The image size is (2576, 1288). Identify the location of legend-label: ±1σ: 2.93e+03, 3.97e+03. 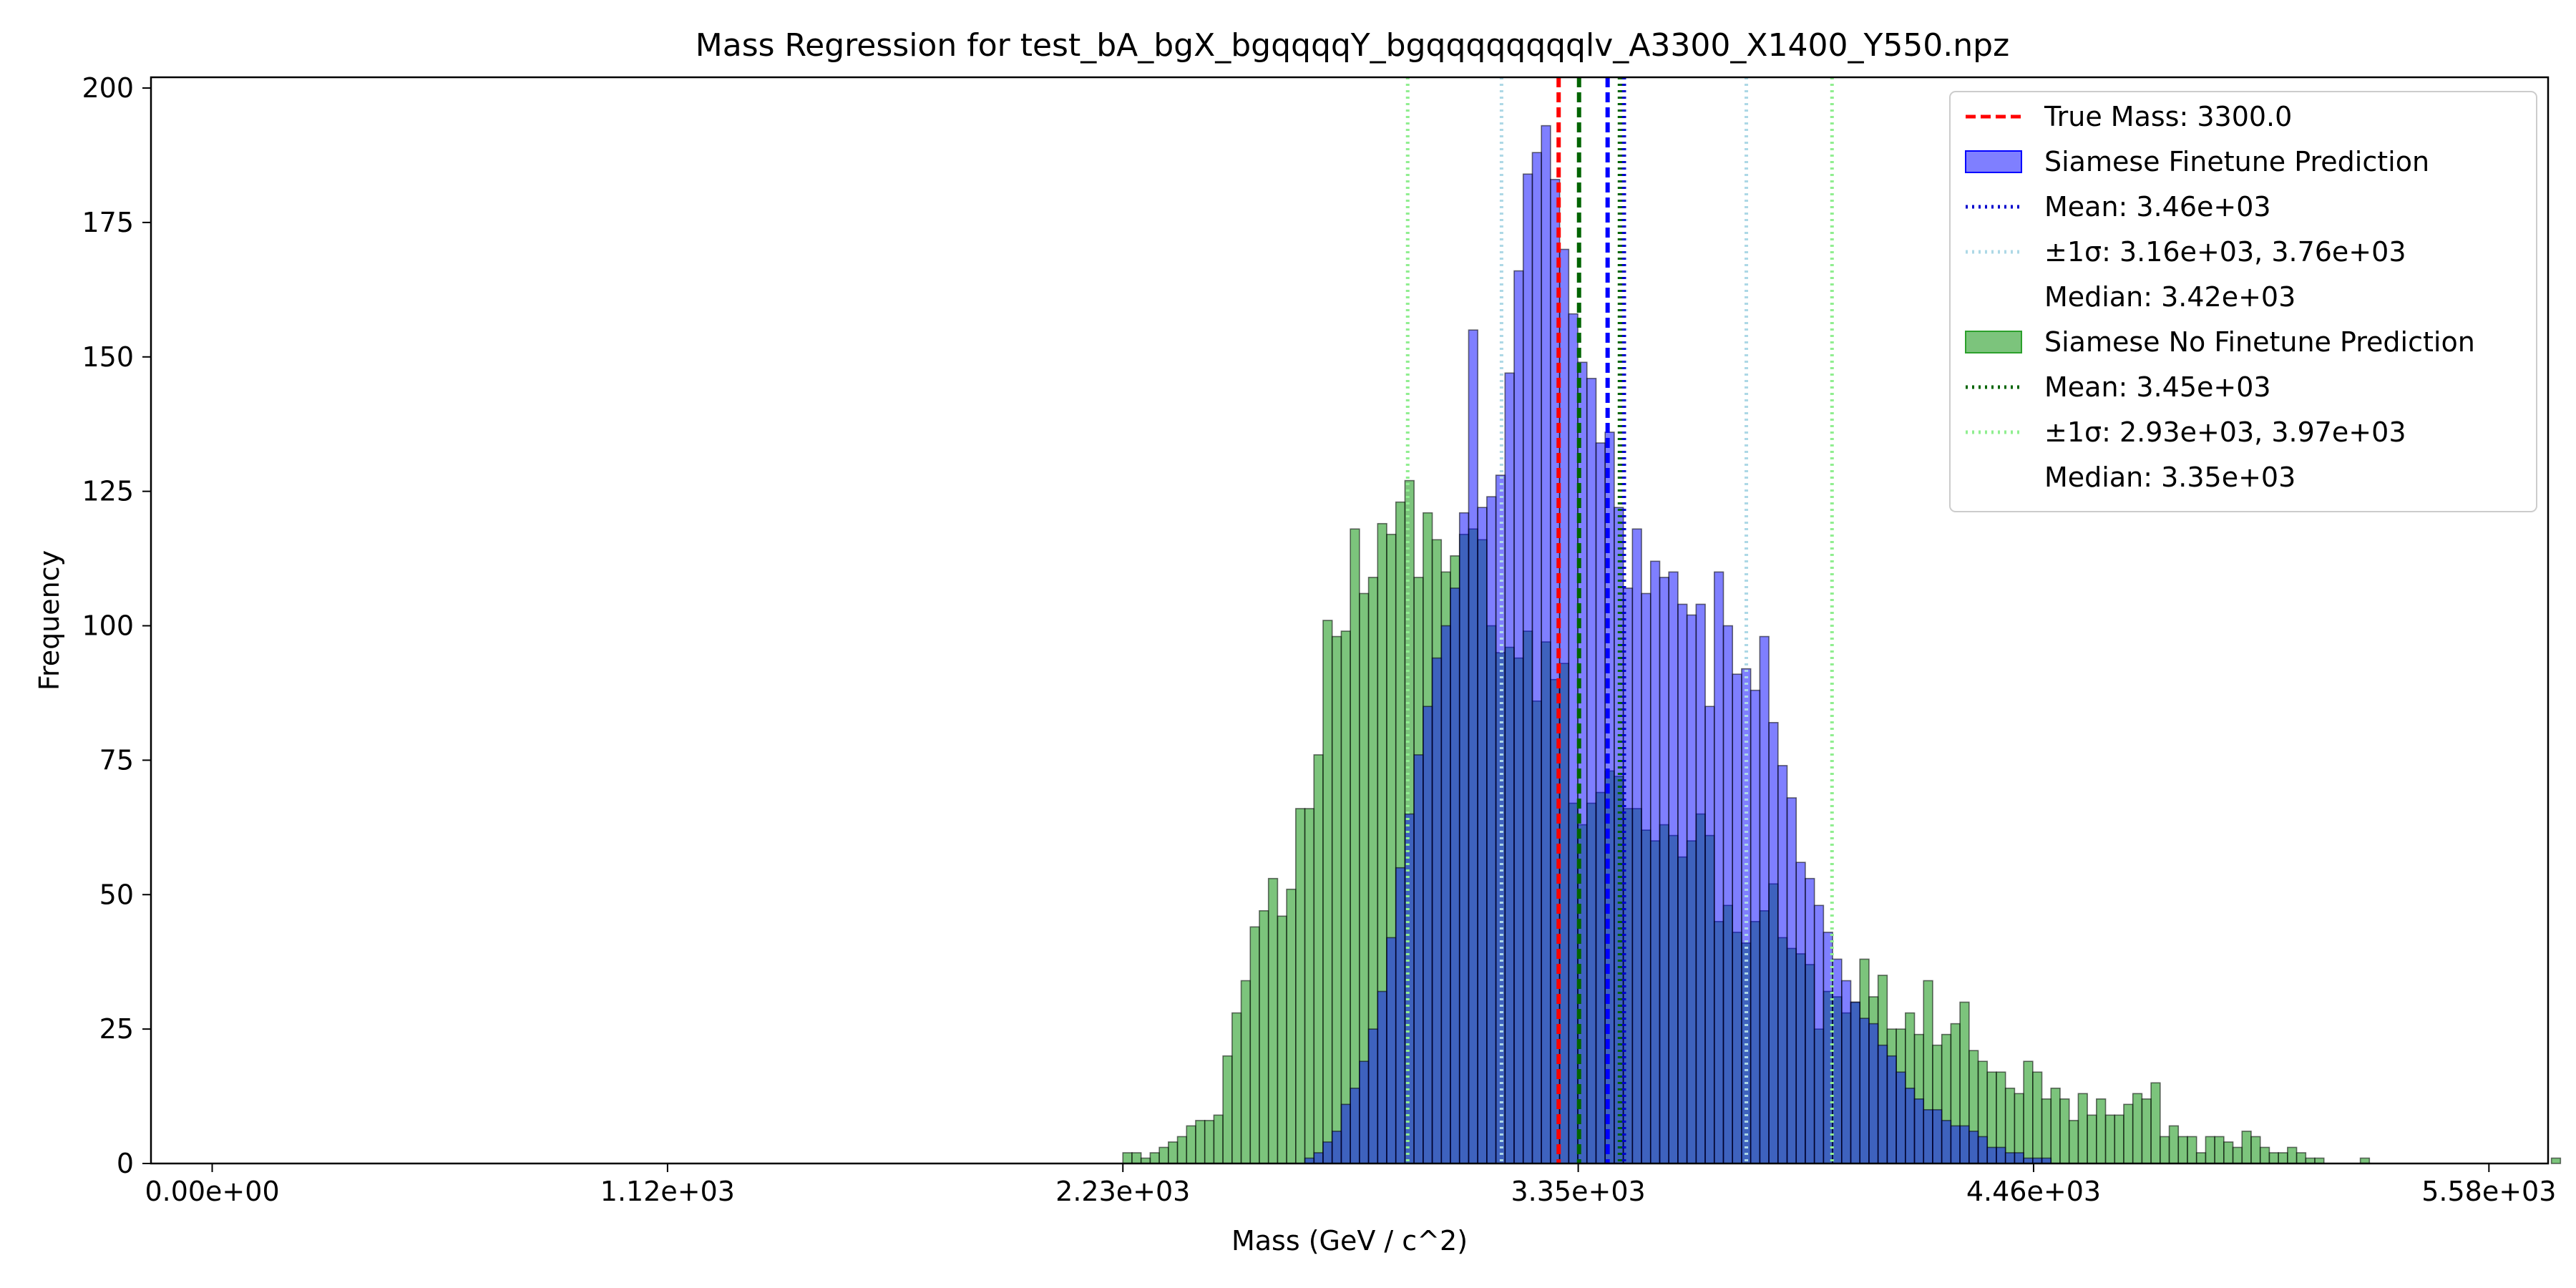
(2225, 432).